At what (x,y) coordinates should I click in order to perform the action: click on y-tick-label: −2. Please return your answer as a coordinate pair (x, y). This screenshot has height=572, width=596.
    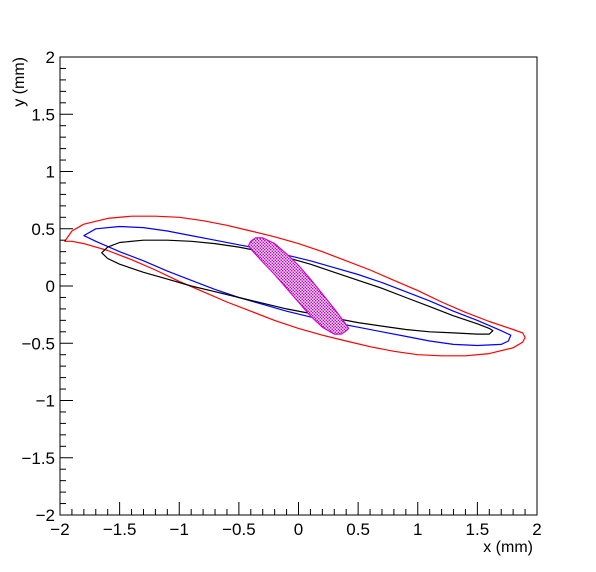
    Looking at the image, I should click on (45, 515).